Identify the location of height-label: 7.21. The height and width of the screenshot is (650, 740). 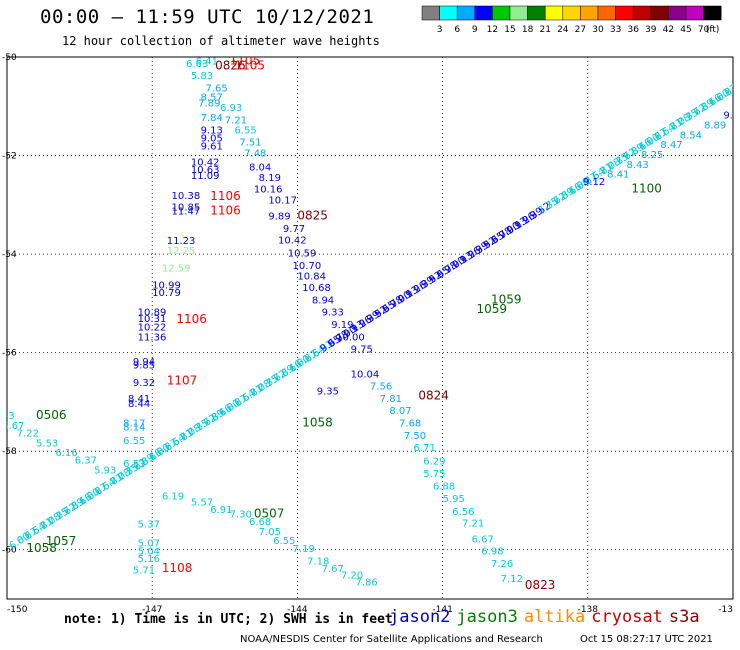
(236, 121).